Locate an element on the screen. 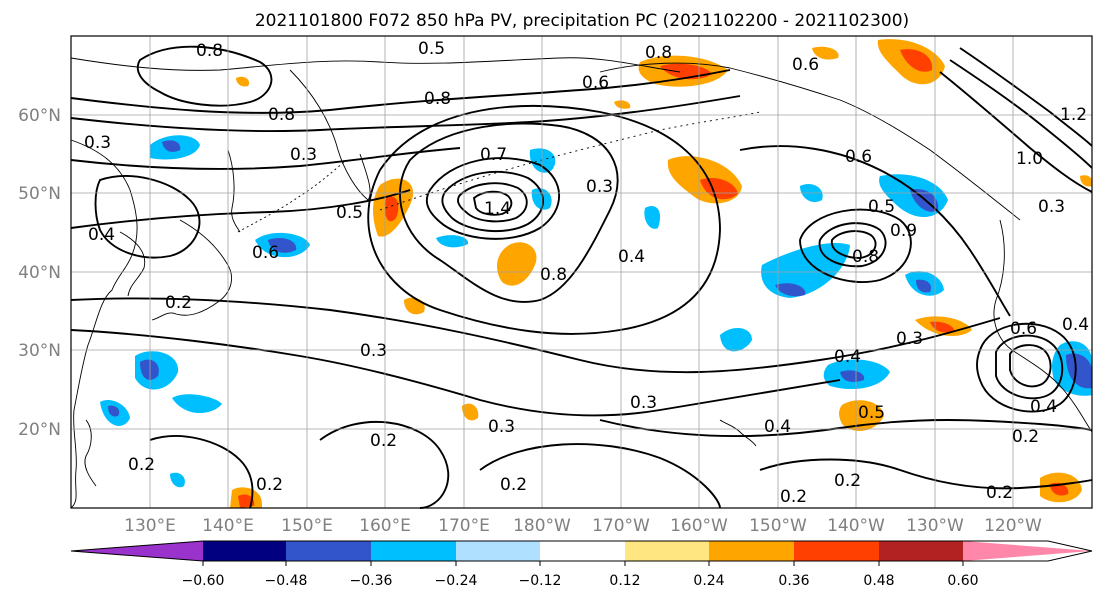 The width and height of the screenshot is (1105, 601). coastline-kamchatka is located at coordinates (330, 135).